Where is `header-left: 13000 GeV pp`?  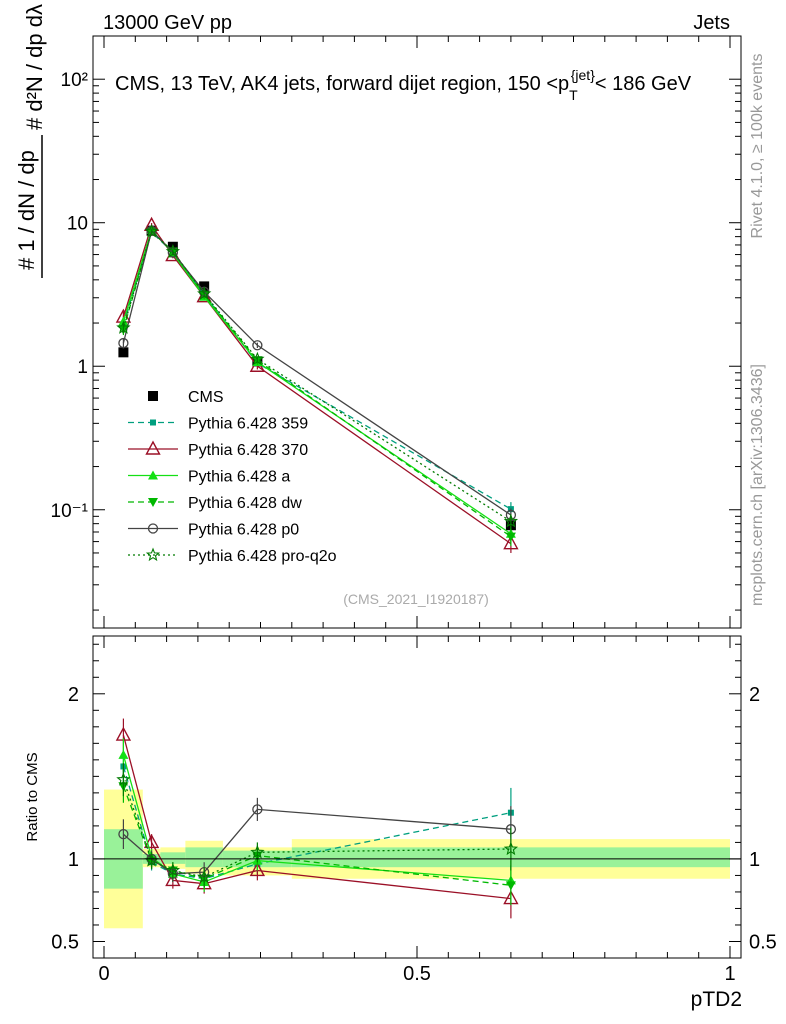
header-left: 13000 GeV pp is located at coordinates (167, 23).